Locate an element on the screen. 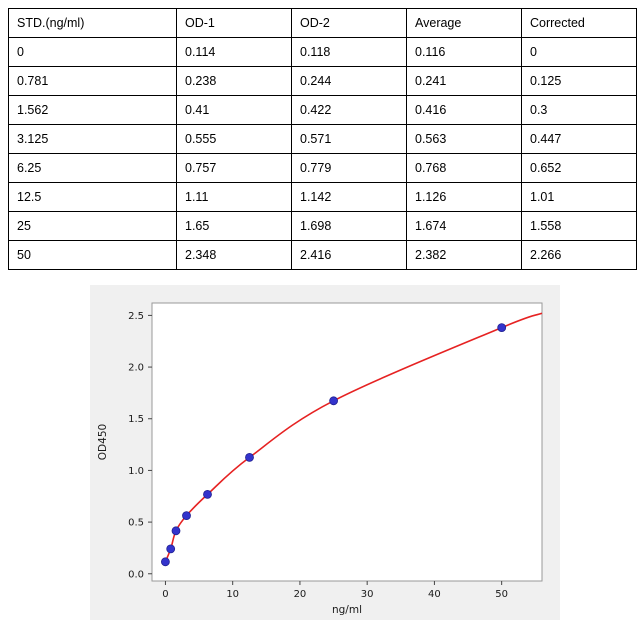 The width and height of the screenshot is (644, 633). table-cell: 0.779 is located at coordinates (349, 168).